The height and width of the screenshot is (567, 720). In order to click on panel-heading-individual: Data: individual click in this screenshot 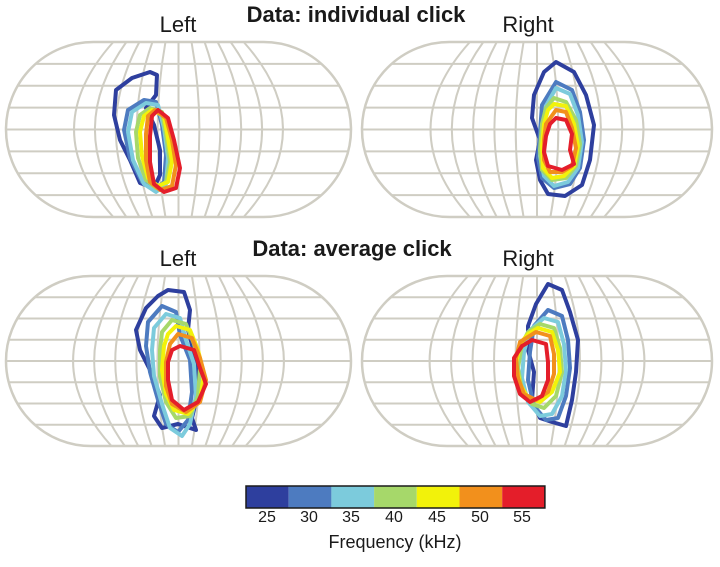, I will do `click(356, 14)`.